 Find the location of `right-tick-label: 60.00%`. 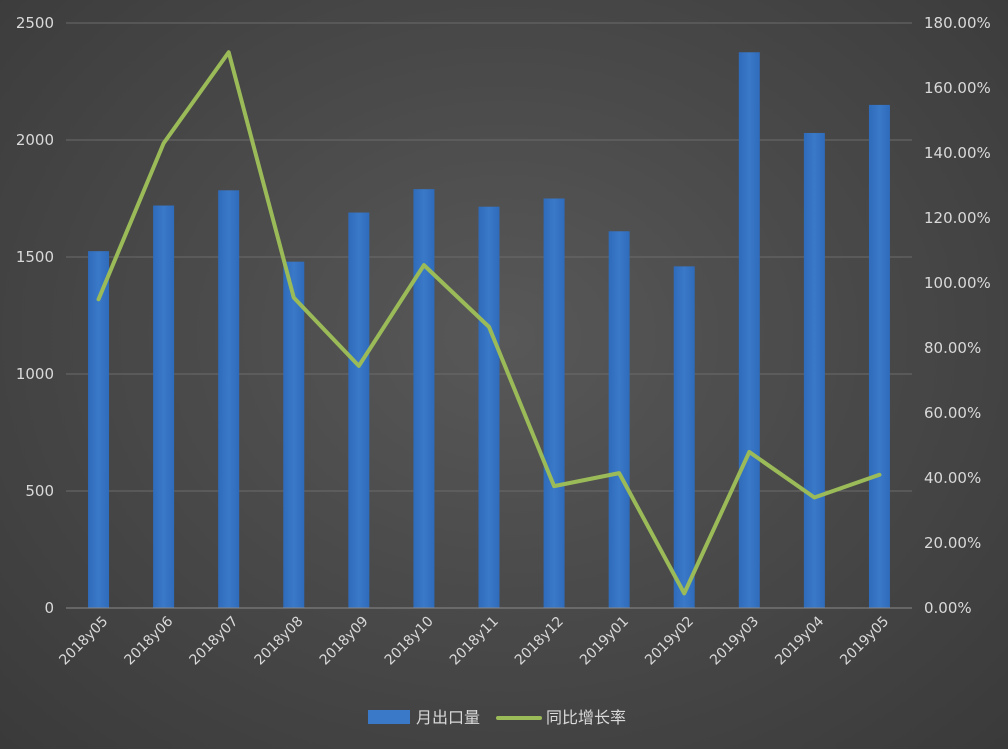

right-tick-label: 60.00% is located at coordinates (952, 413).